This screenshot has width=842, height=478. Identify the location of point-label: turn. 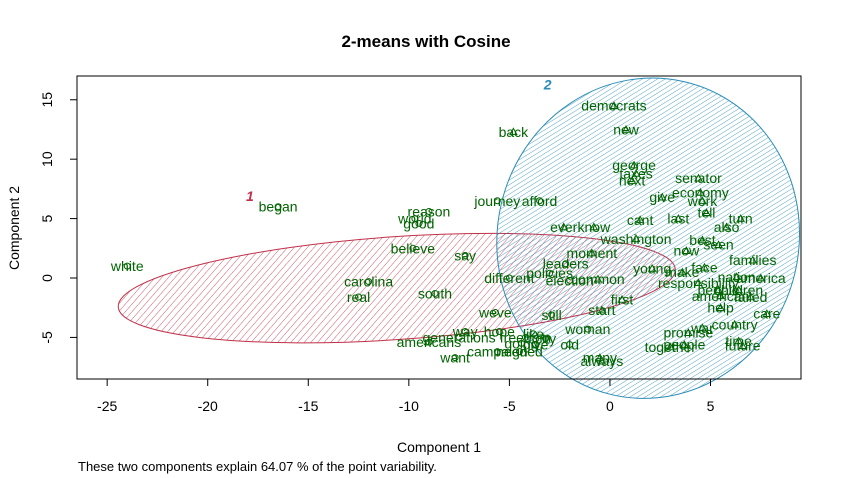
(741, 219).